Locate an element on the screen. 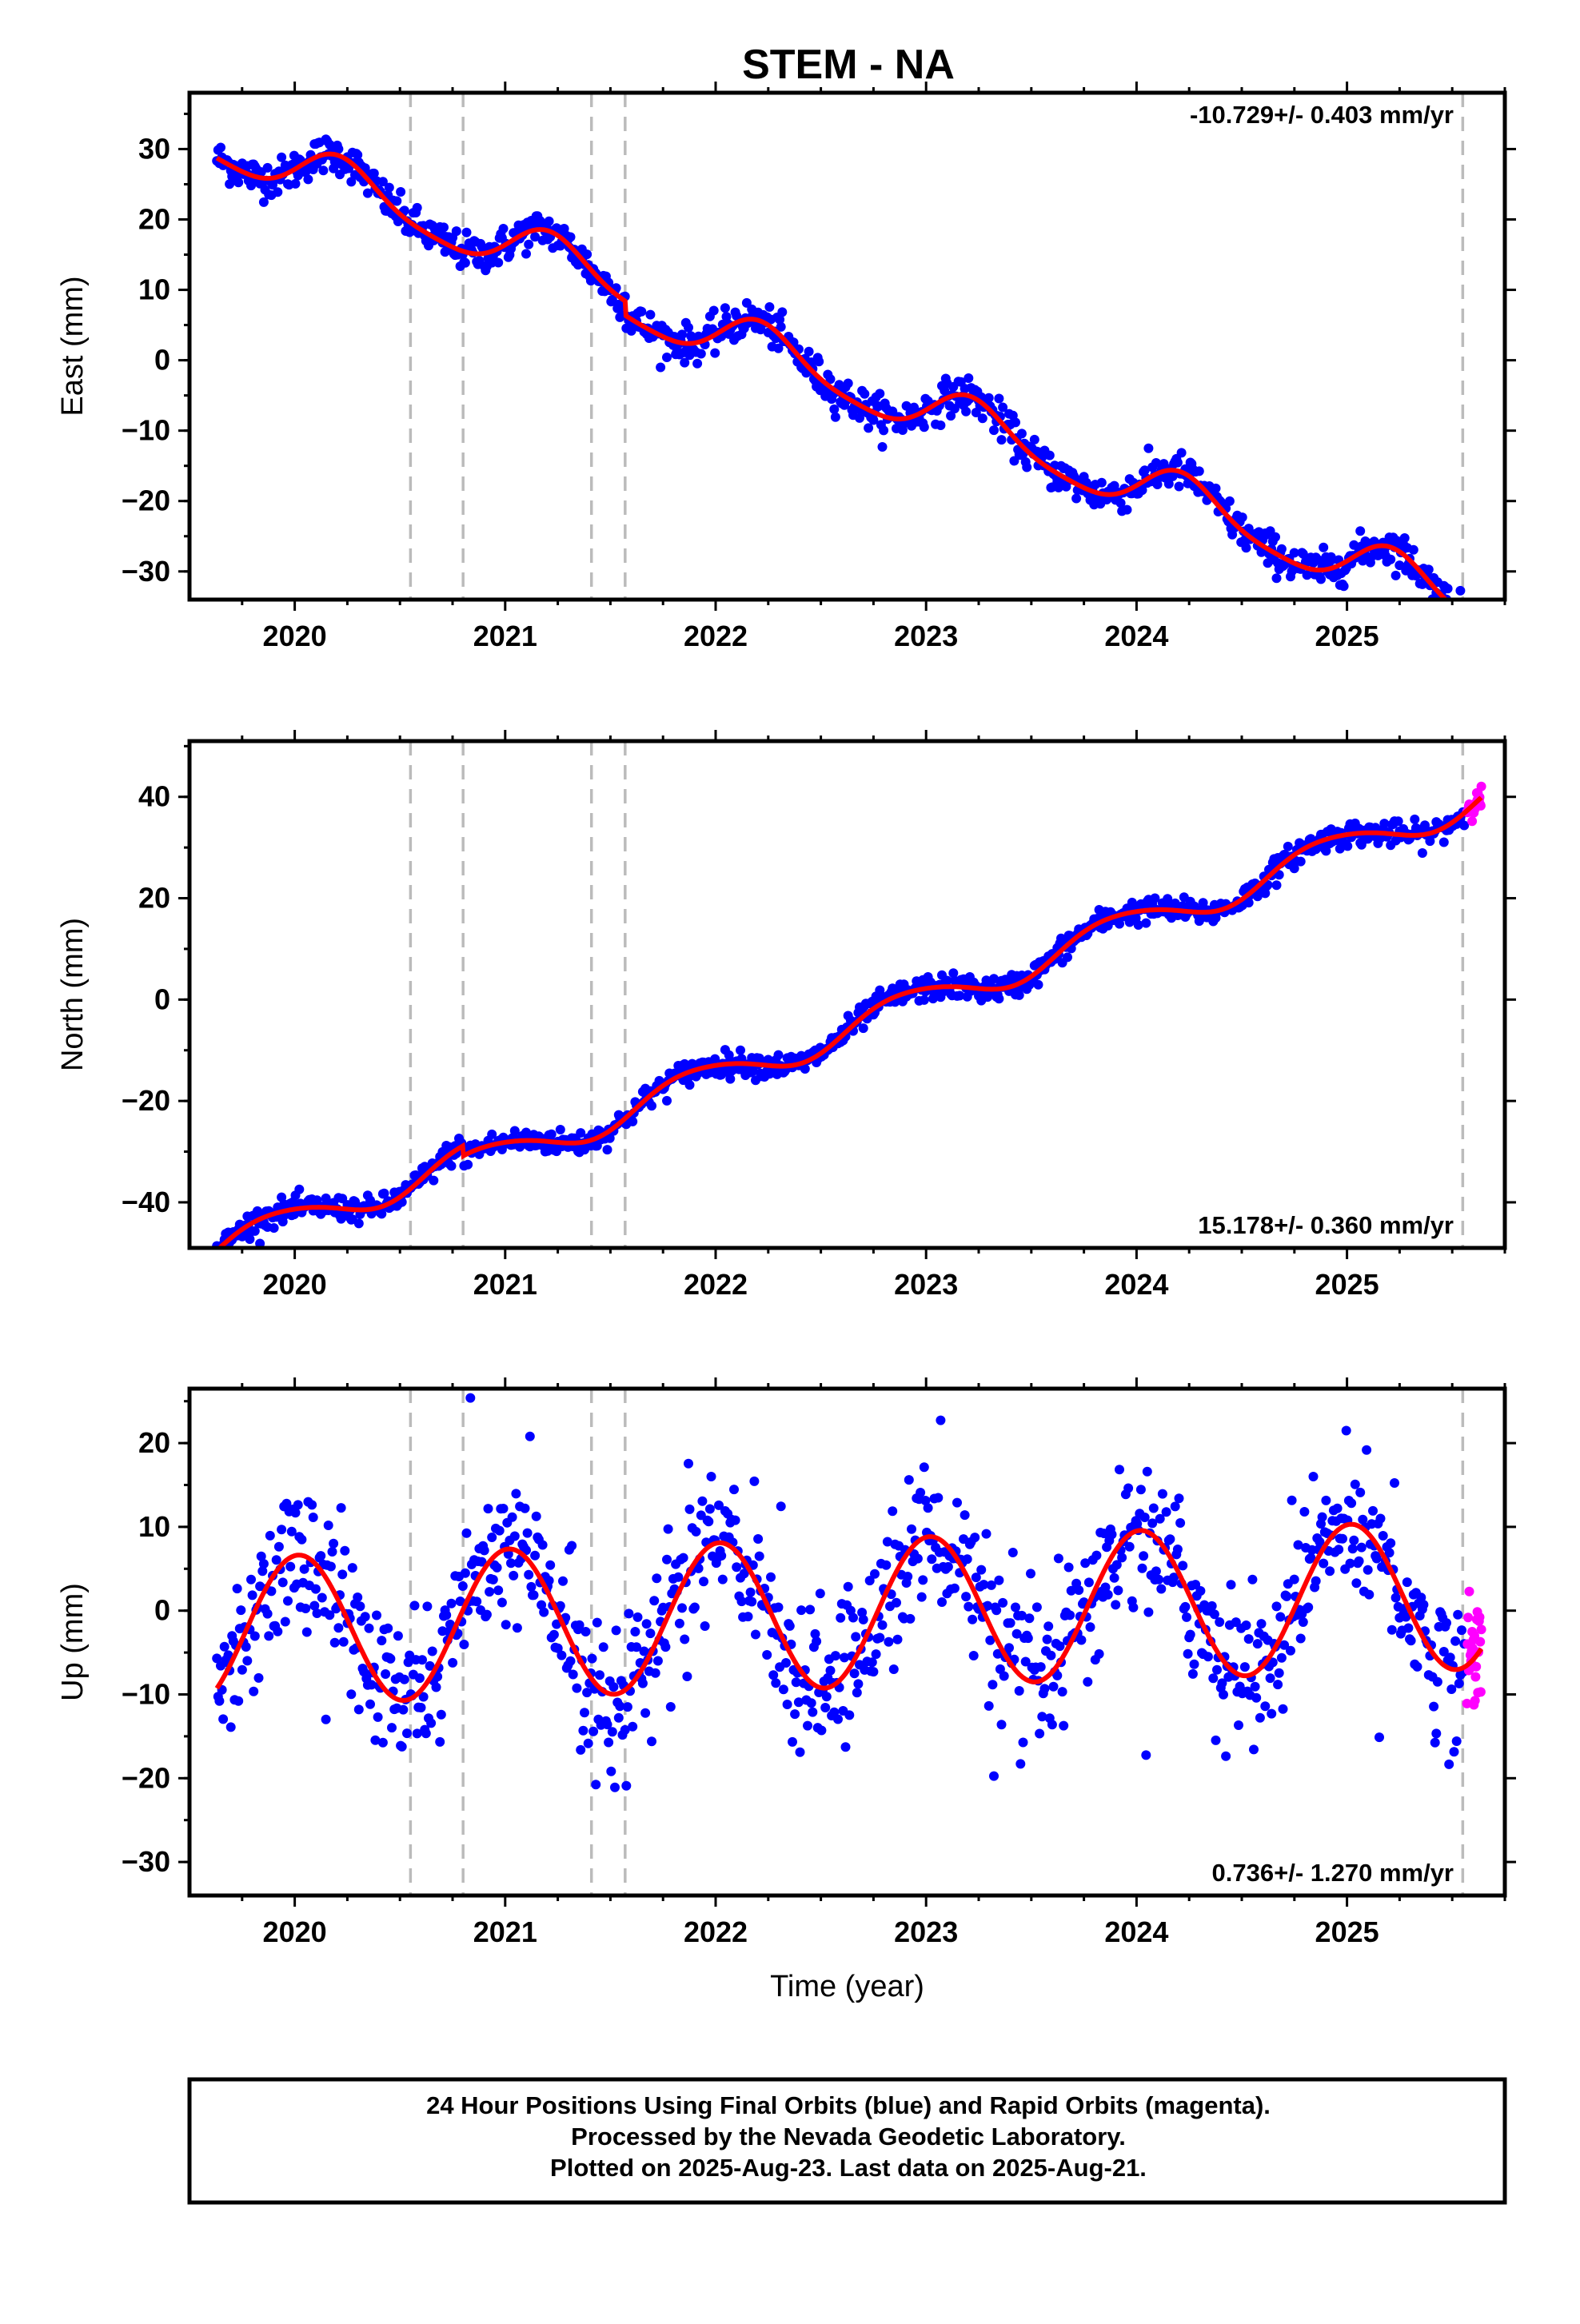 The width and height of the screenshot is (1580, 2324). y-tick-label: 20 is located at coordinates (154, 899).